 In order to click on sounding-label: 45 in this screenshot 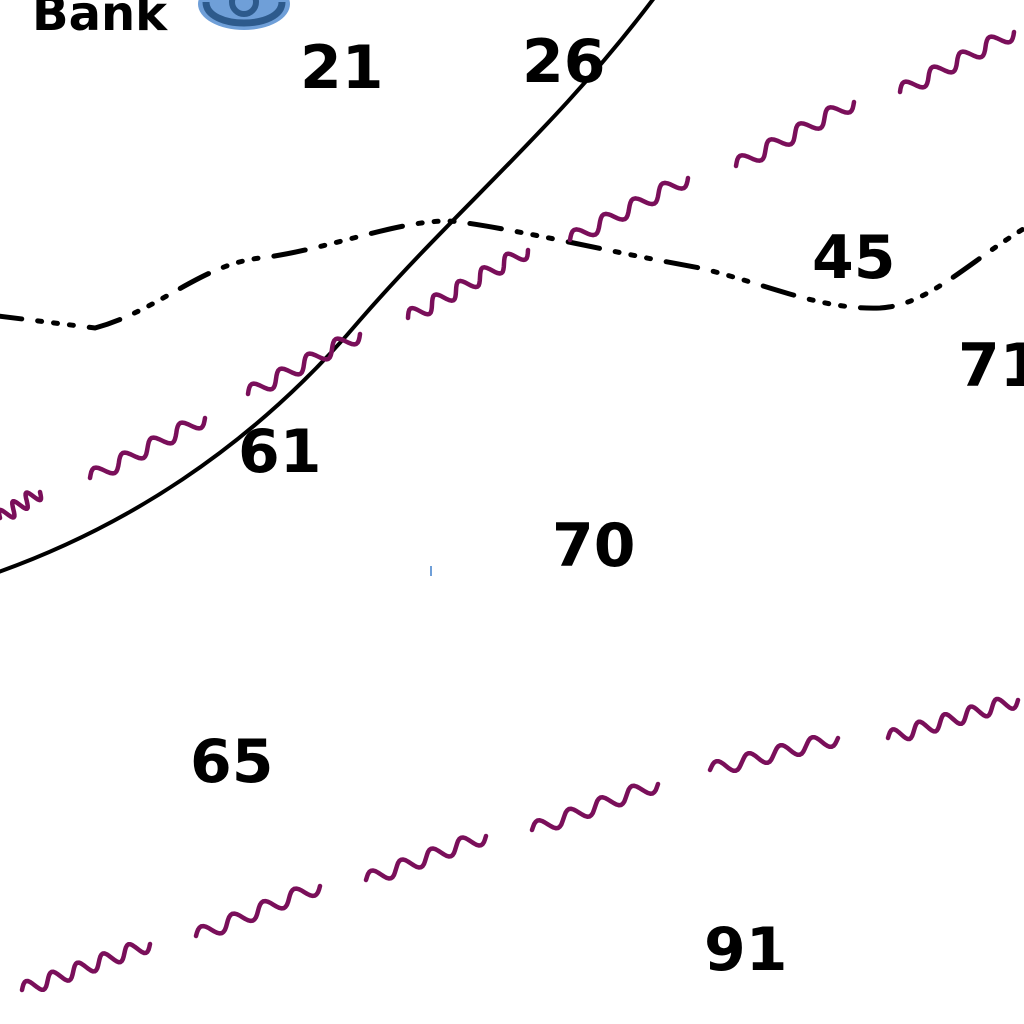, I will do `click(854, 258)`.